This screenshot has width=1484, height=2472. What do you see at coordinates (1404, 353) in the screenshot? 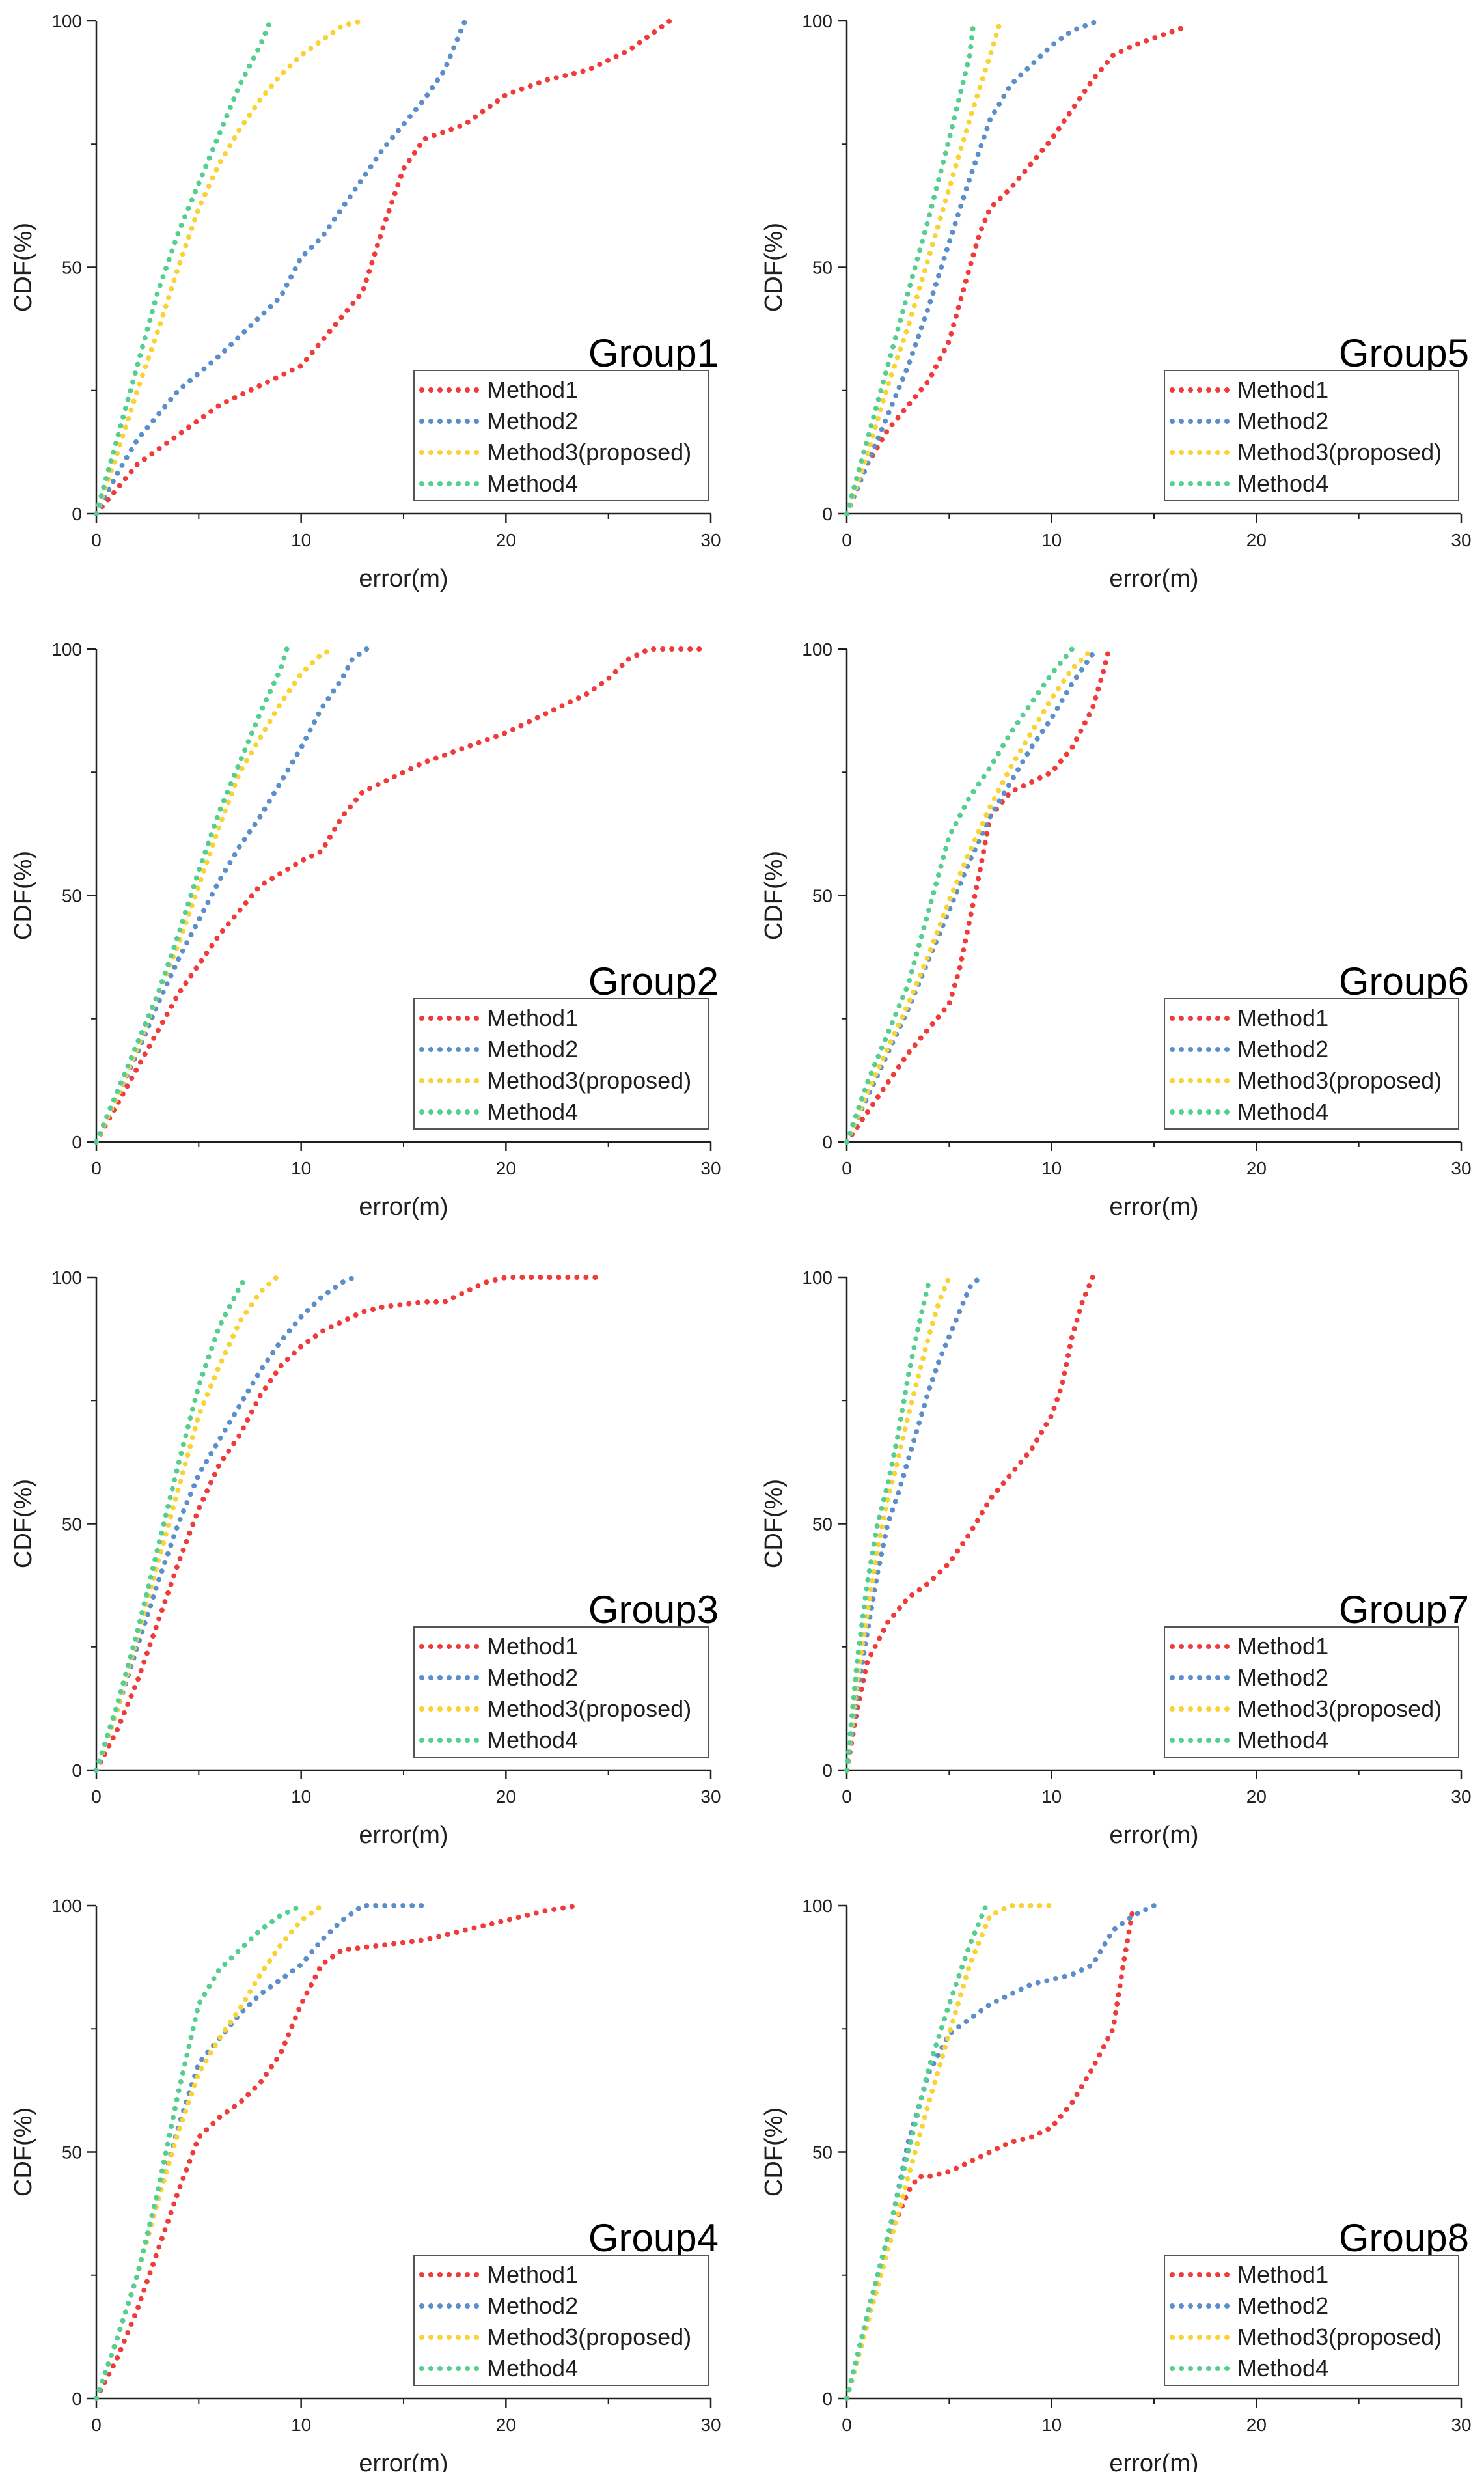
I see `group-title: Group5` at bounding box center [1404, 353].